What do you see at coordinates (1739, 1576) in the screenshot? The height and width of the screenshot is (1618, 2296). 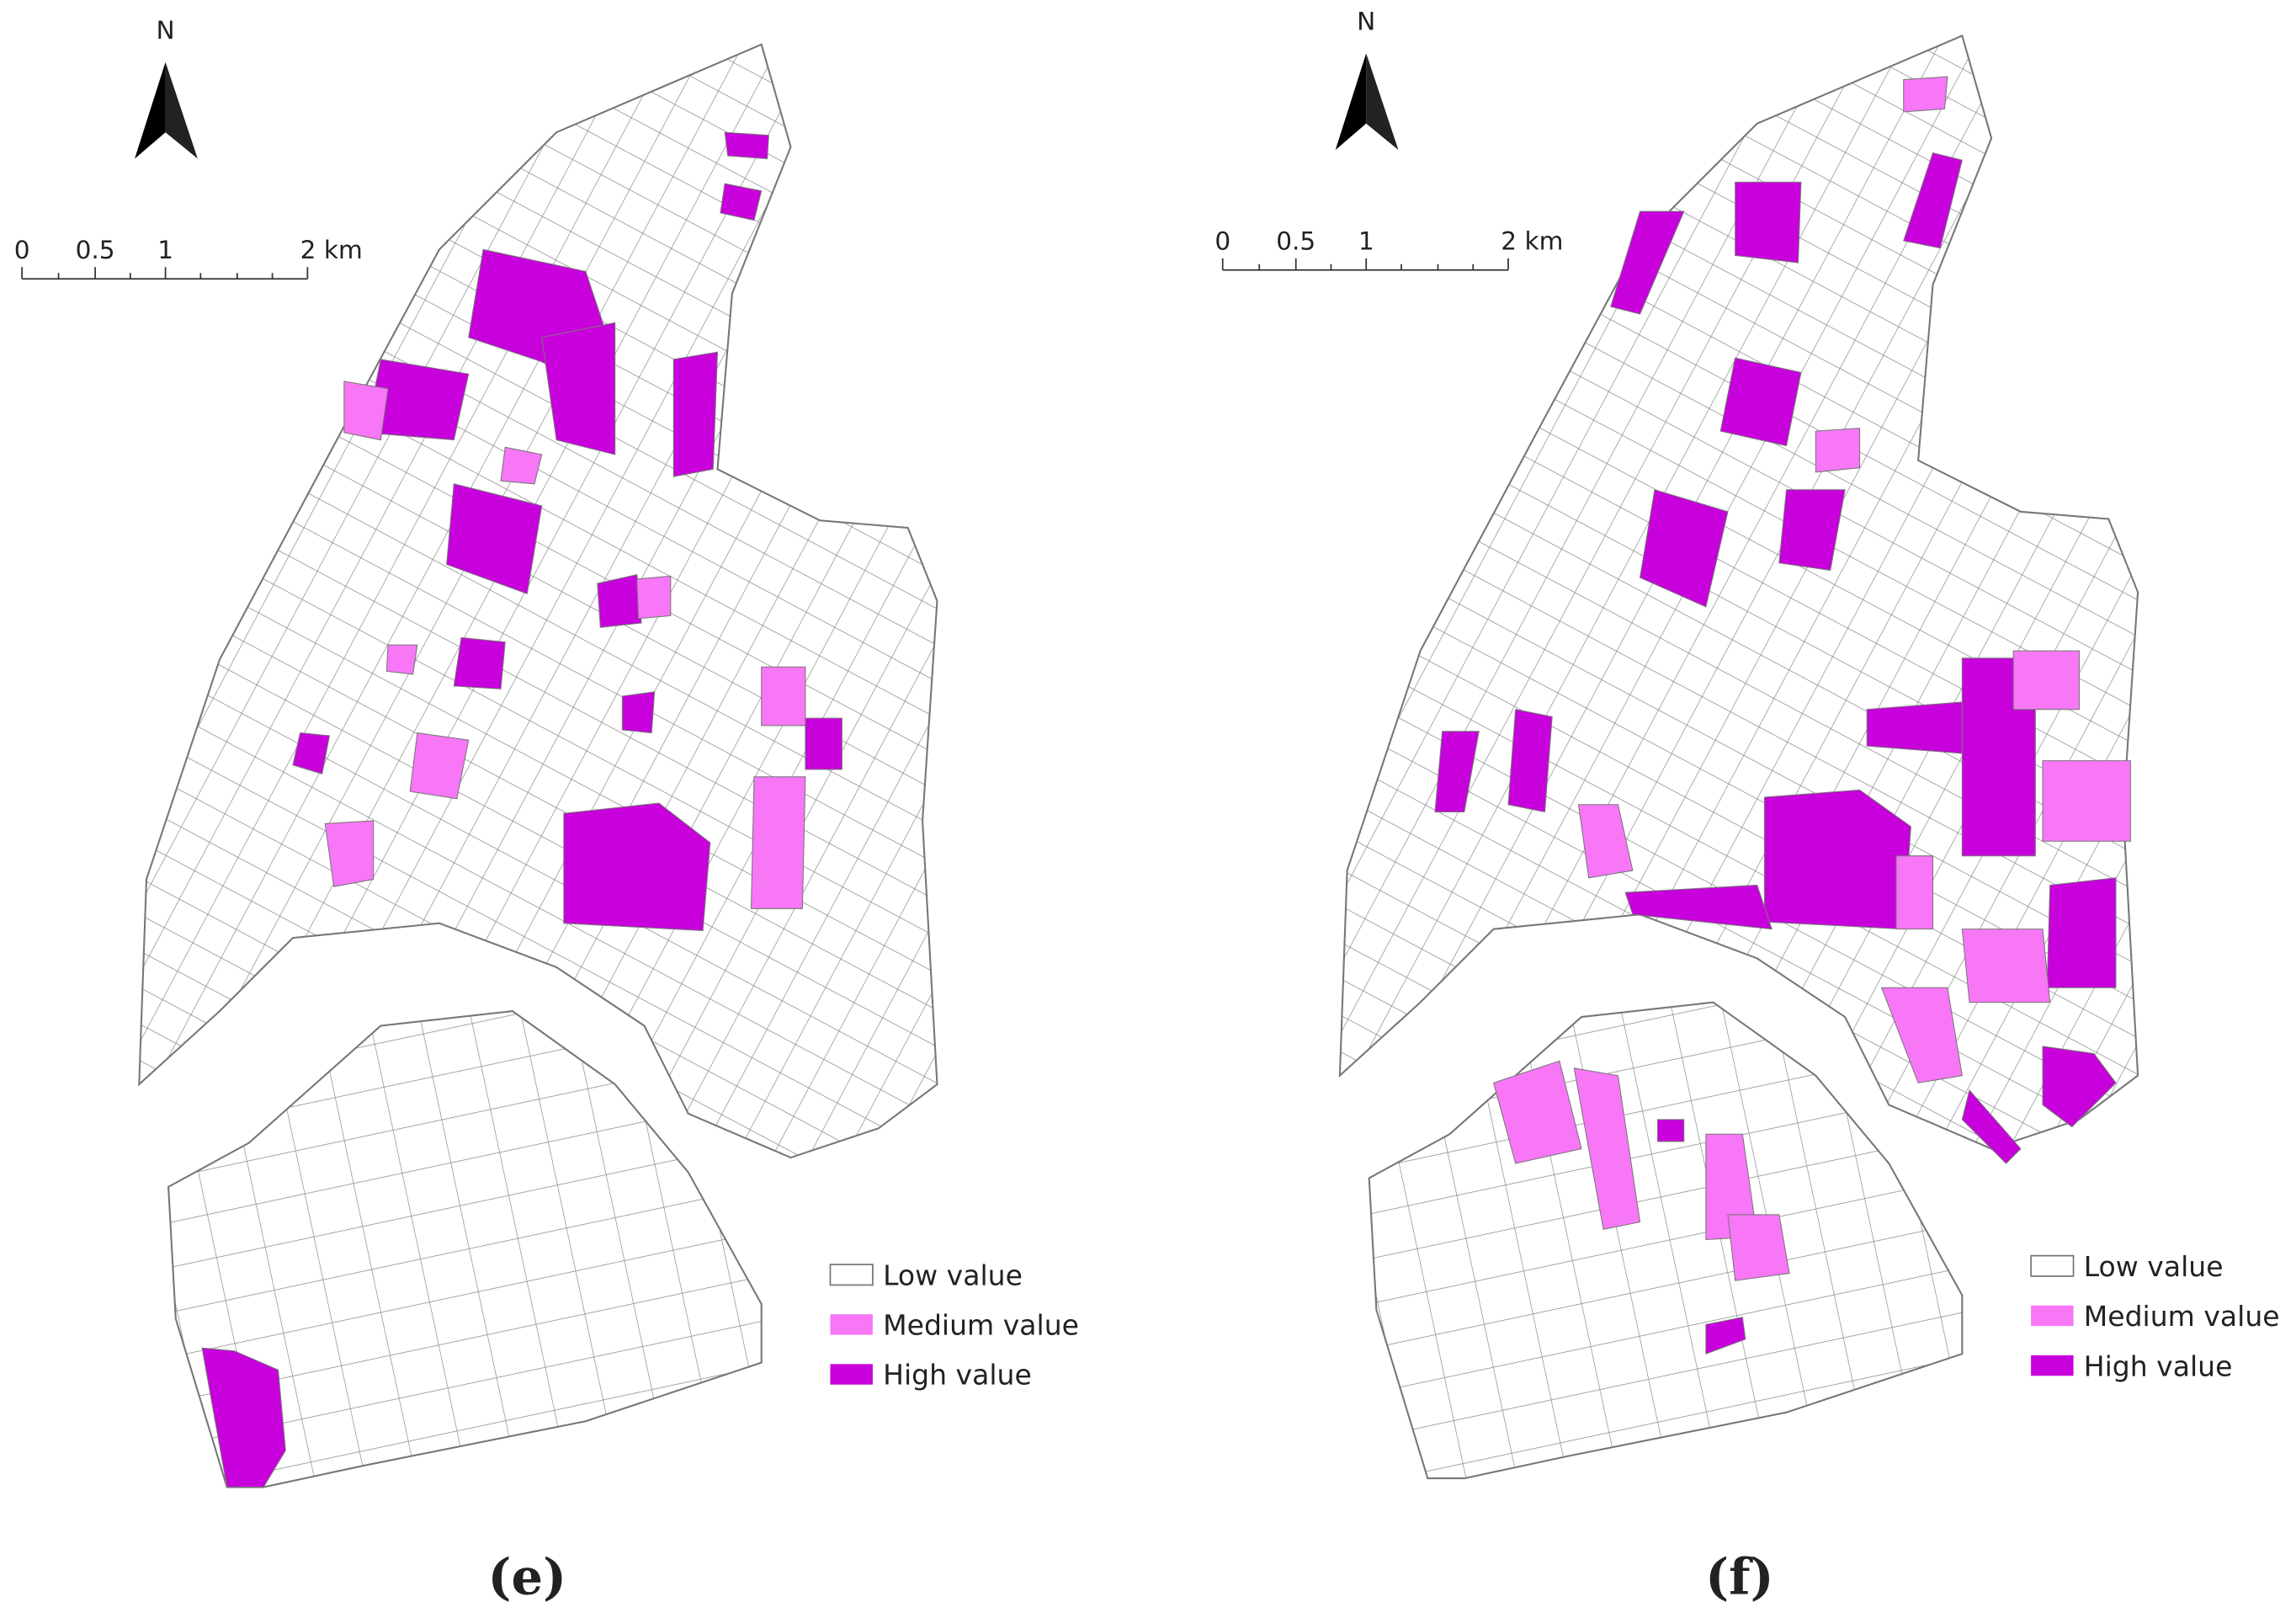 I see `panel-caption: (f)` at bounding box center [1739, 1576].